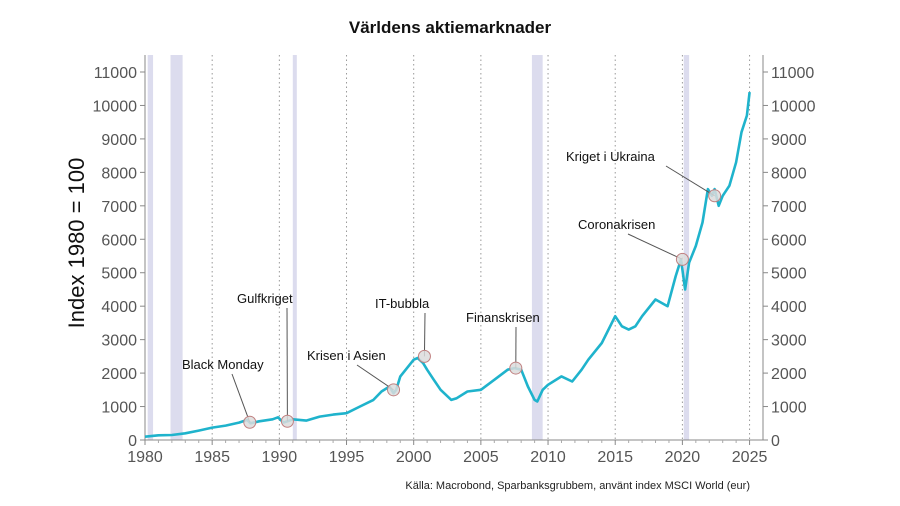 This screenshot has height=506, width=900. I want to click on y-tick-label-right: 6000, so click(789, 240).